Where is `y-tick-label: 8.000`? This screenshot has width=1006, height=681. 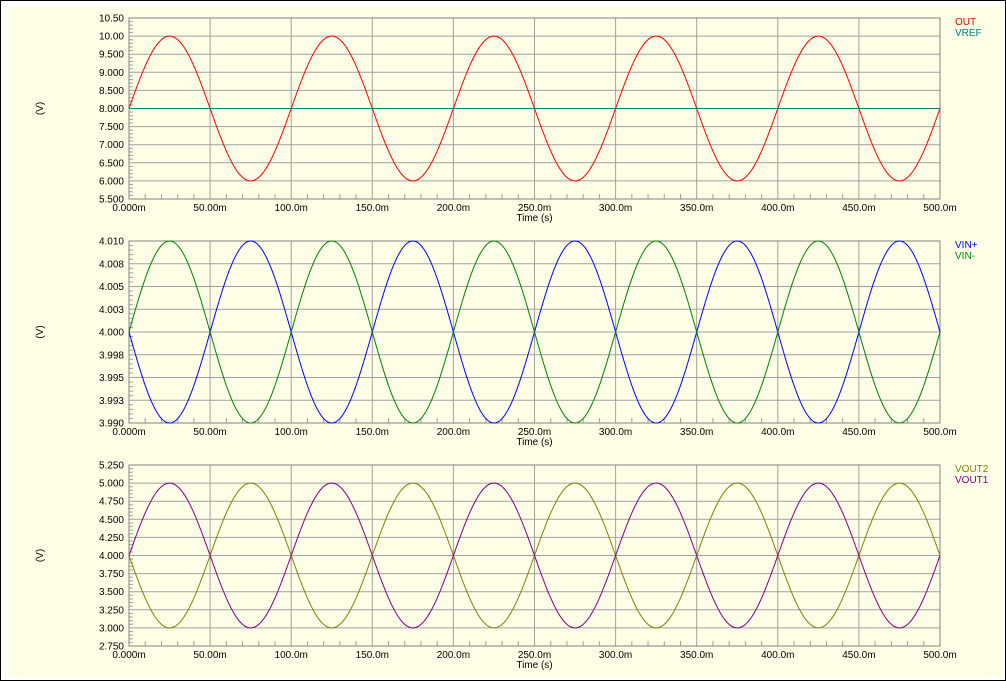
y-tick-label: 8.000 is located at coordinates (111, 109).